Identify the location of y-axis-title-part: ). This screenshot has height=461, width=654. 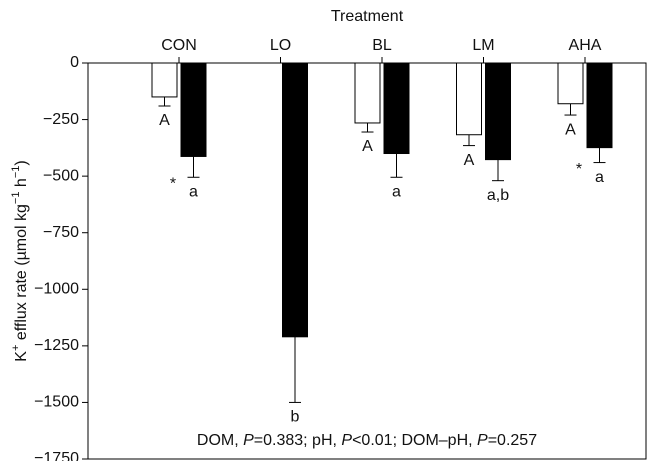
(21, 162).